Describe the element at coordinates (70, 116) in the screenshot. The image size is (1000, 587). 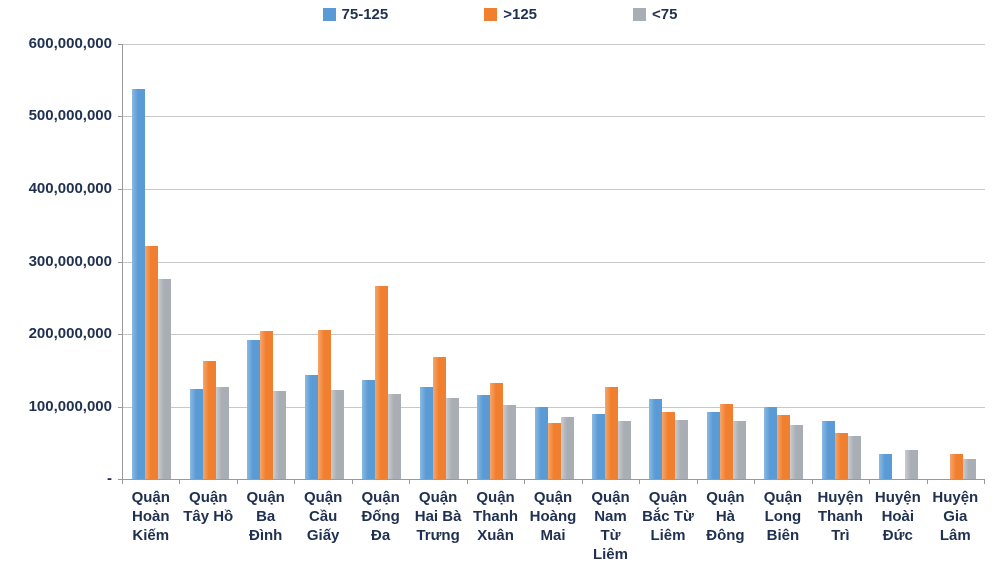
I see `y-axis-label: 500,000,000` at that location.